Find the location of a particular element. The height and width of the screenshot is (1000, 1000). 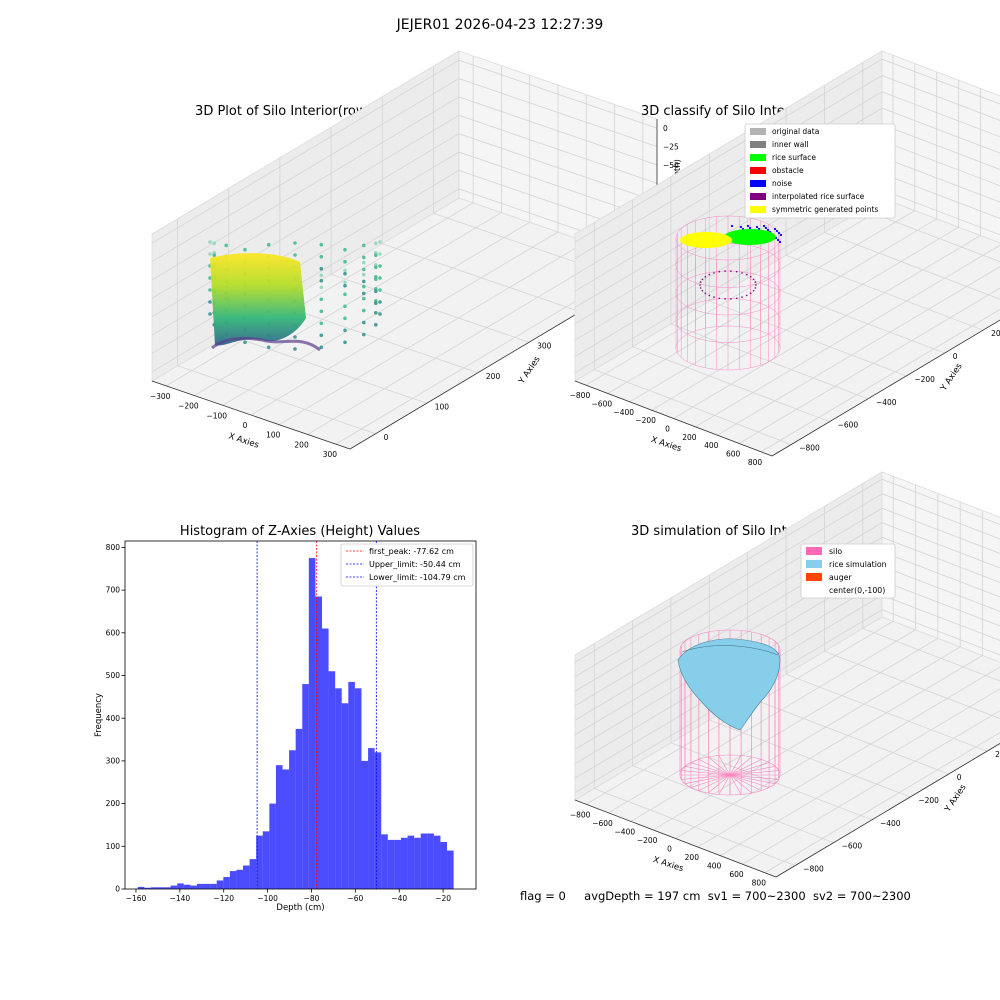

legend-frame is located at coordinates (820, 171).